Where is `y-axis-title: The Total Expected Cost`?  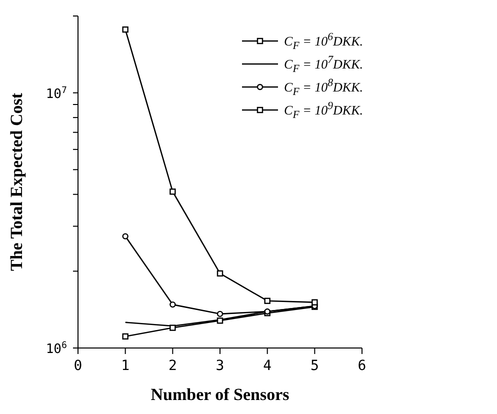 y-axis-title: The Total Expected Cost is located at coordinates (16, 182).